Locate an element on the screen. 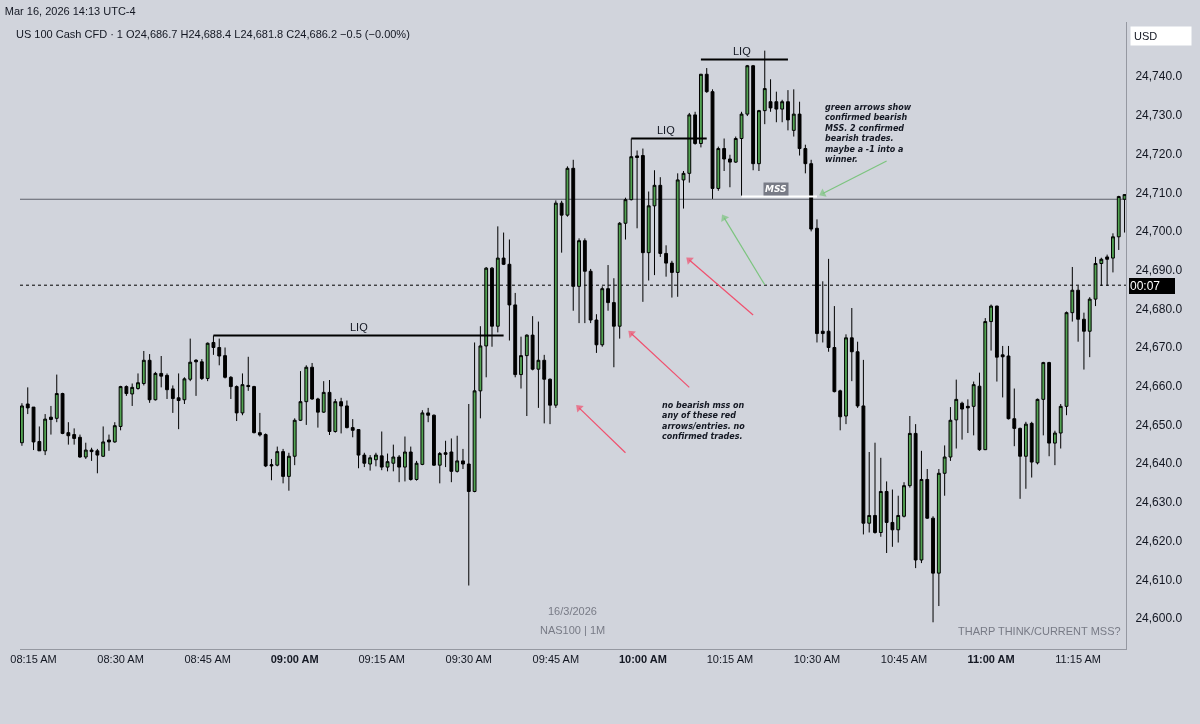 The width and height of the screenshot is (1200, 724). y-tick-label: 24,710.0 is located at coordinates (1159, 192).